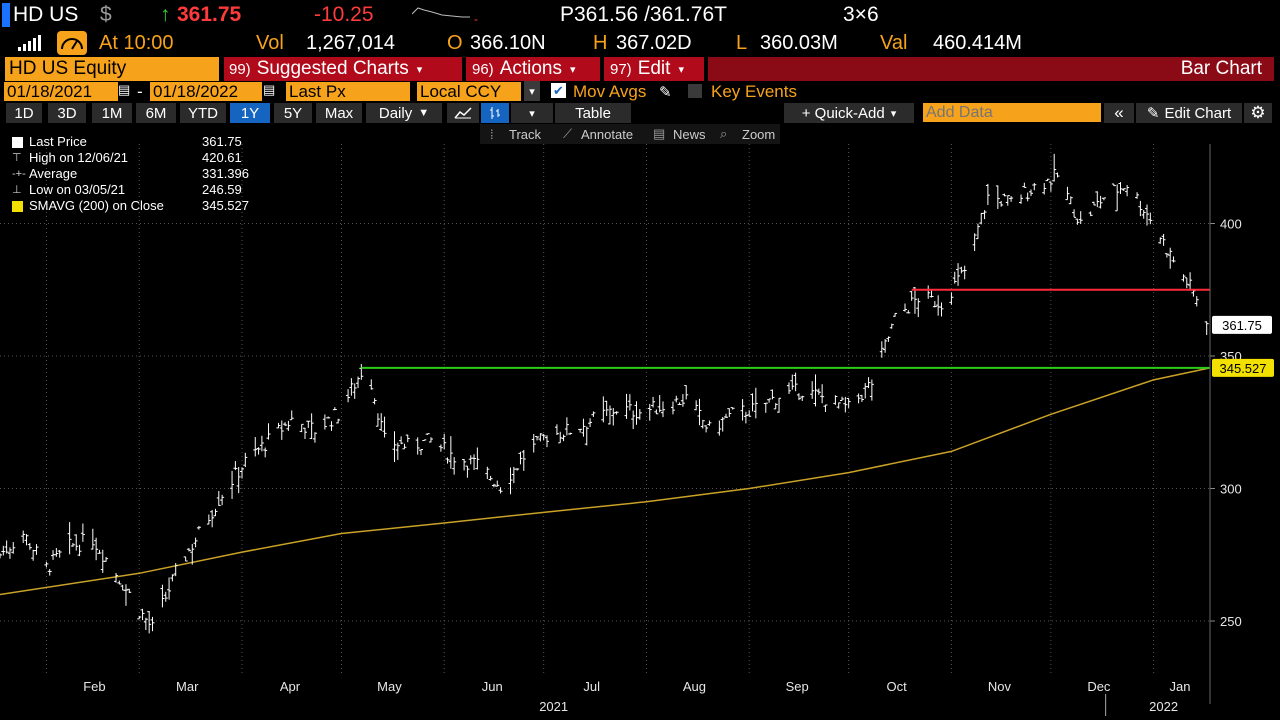 The width and height of the screenshot is (1280, 720). I want to click on currency-select: Local CCY, so click(469, 91).